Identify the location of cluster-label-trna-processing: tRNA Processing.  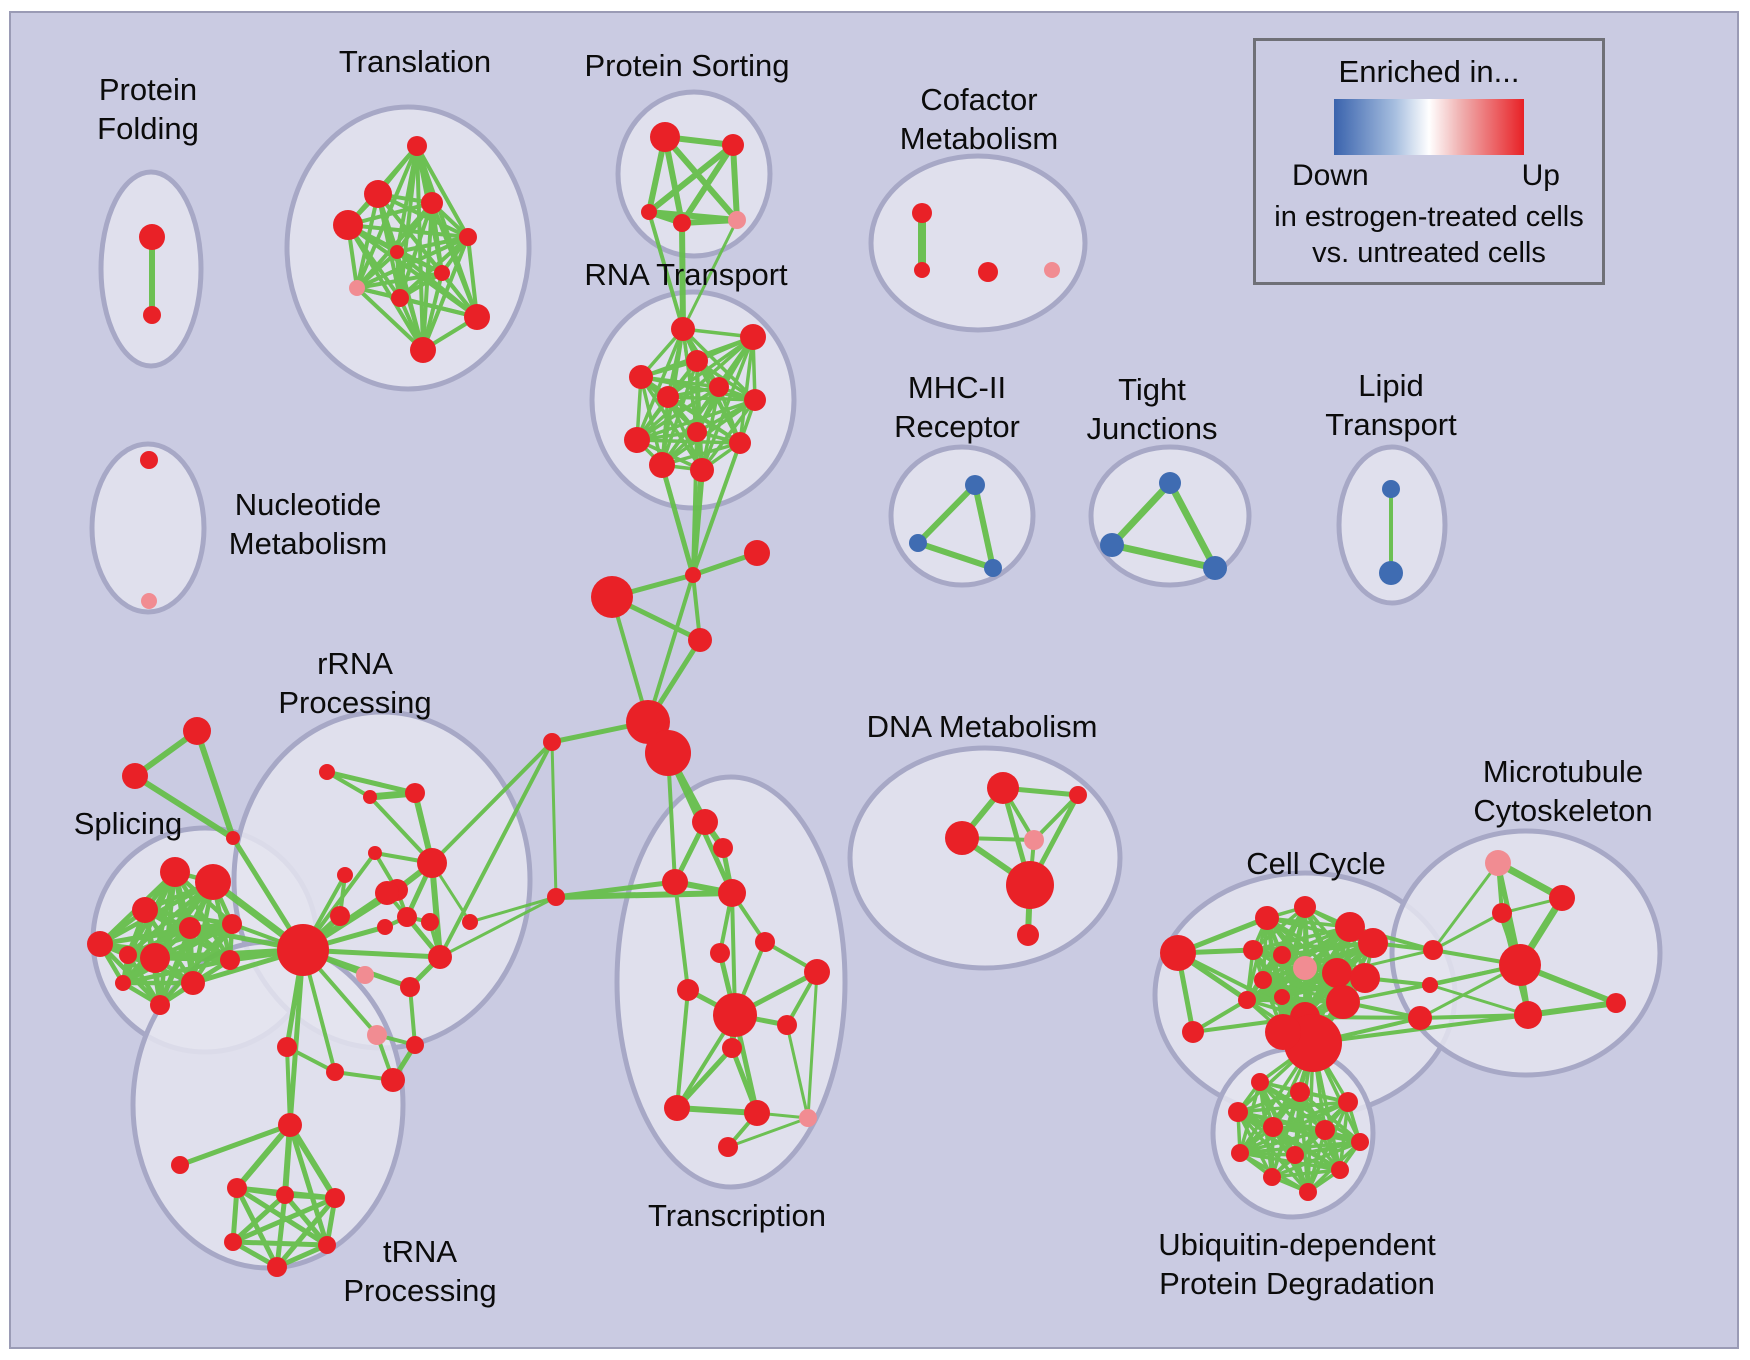
(419, 1271).